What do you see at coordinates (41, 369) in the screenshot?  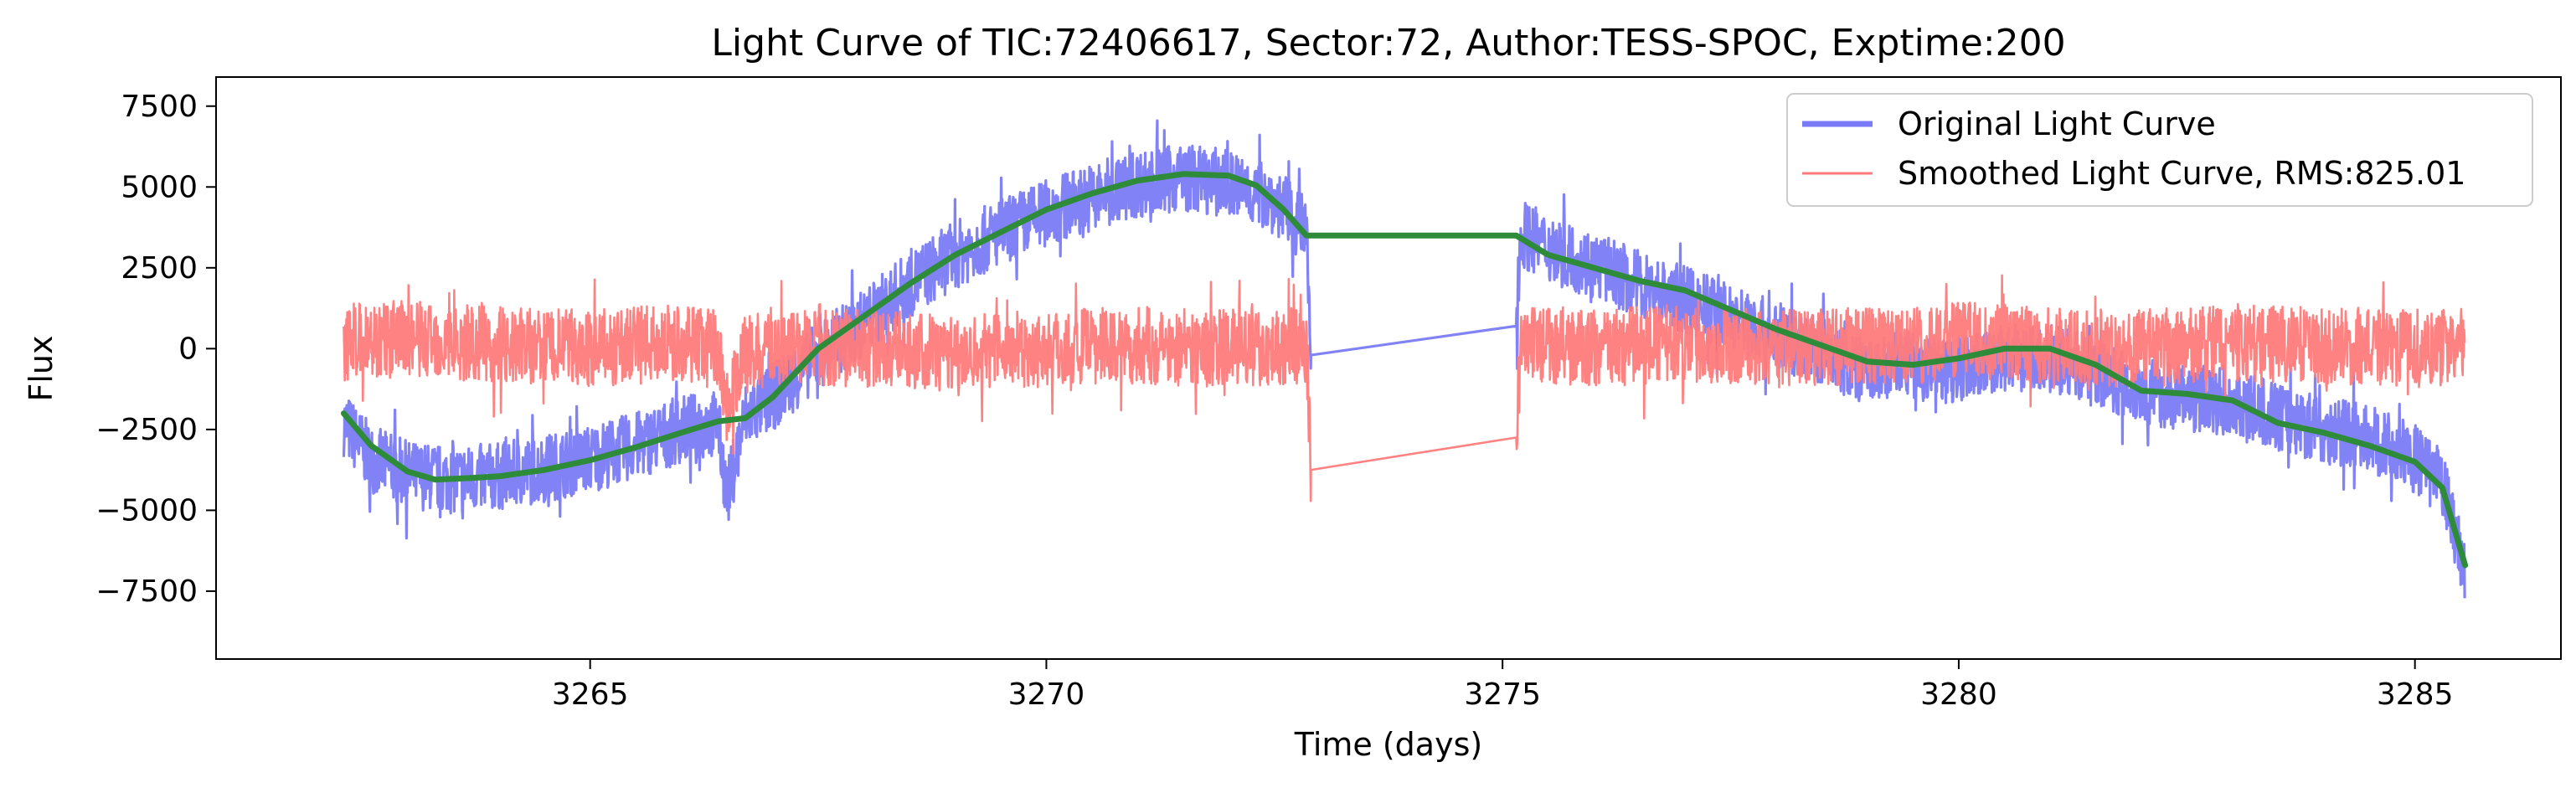 I see `y-axis-label: Flux` at bounding box center [41, 369].